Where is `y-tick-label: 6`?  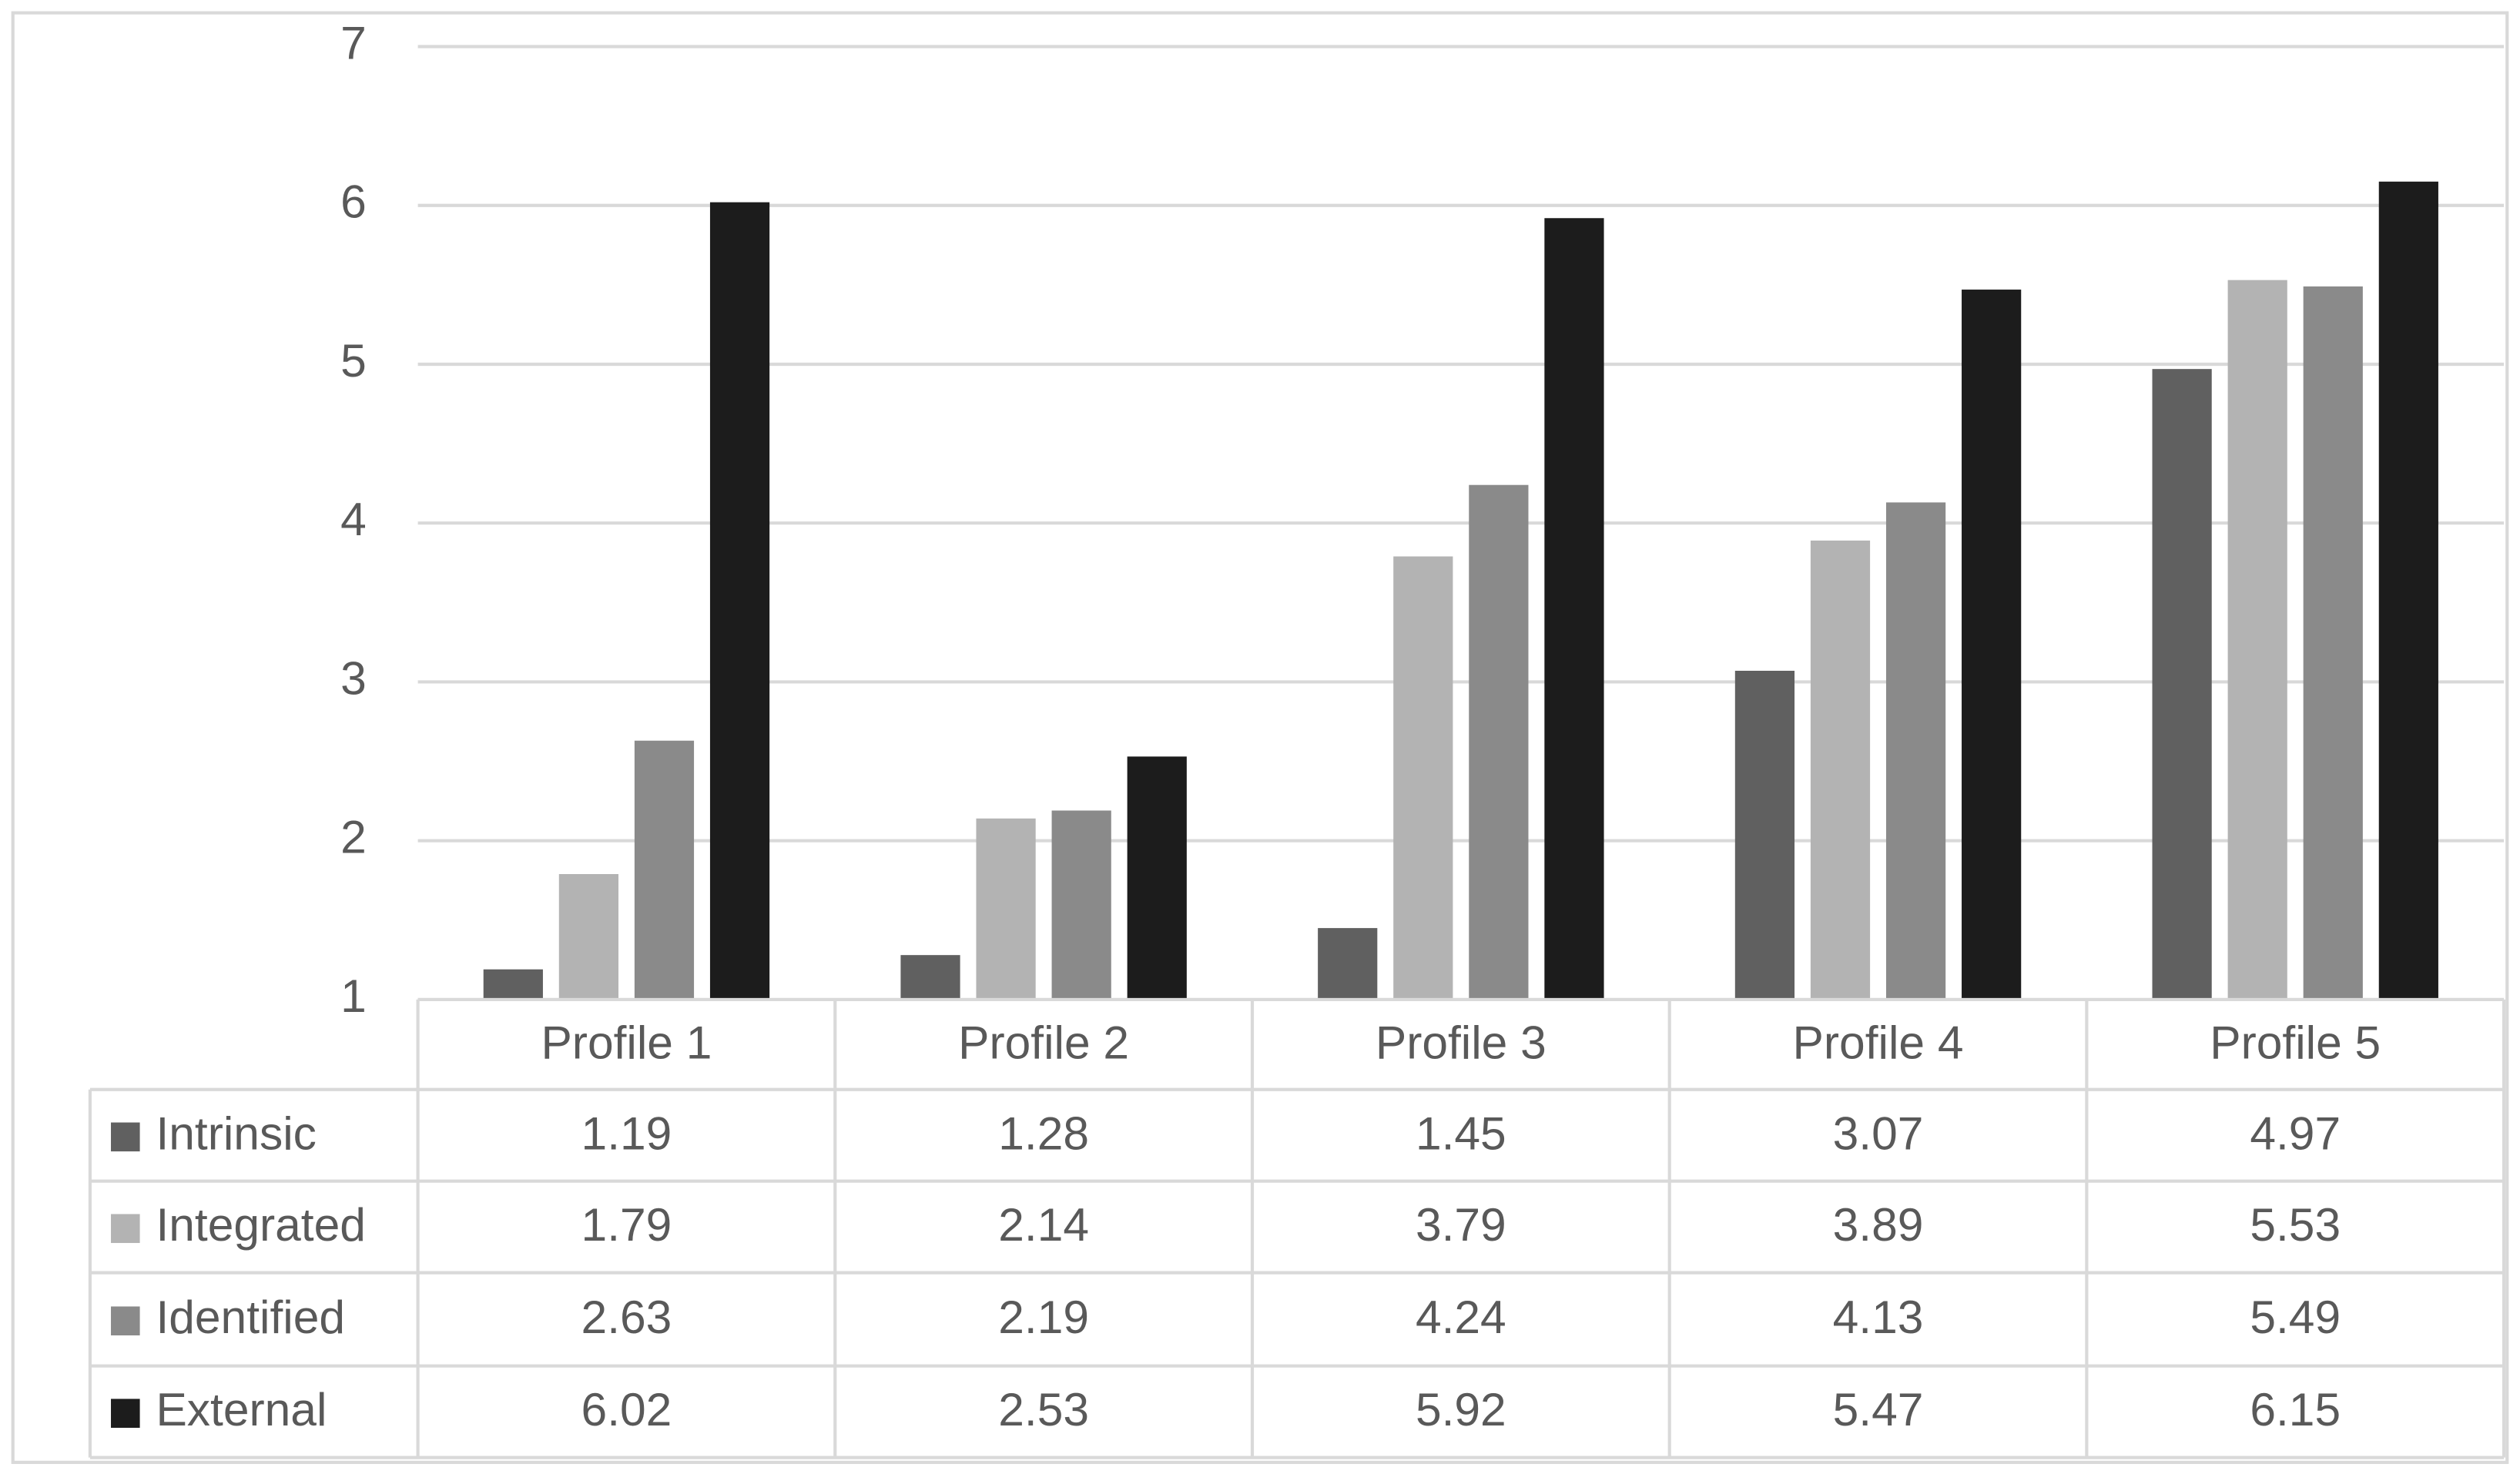
y-tick-label: 6 is located at coordinates (353, 202).